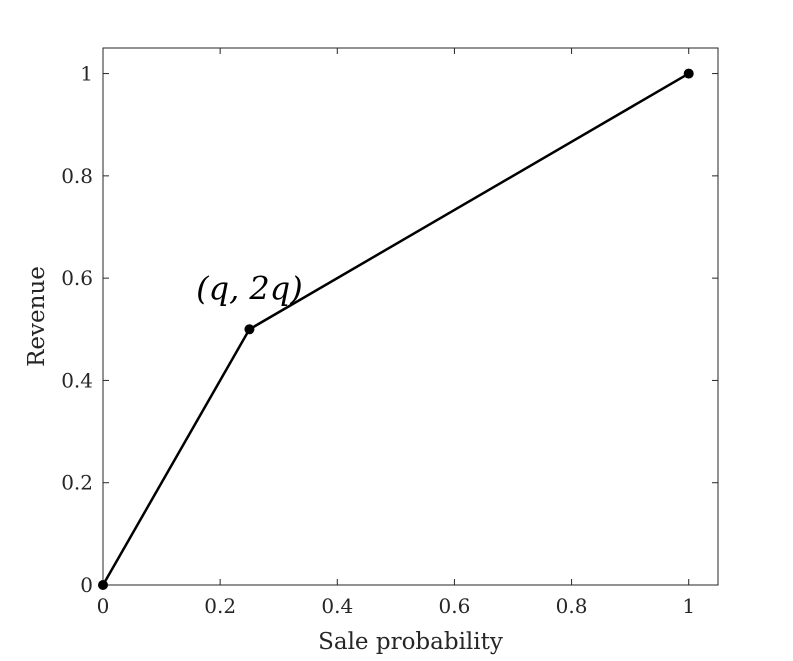 Image resolution: width=793 pixels, height=661 pixels. I want to click on x-tick-label: 0.8, so click(572, 606).